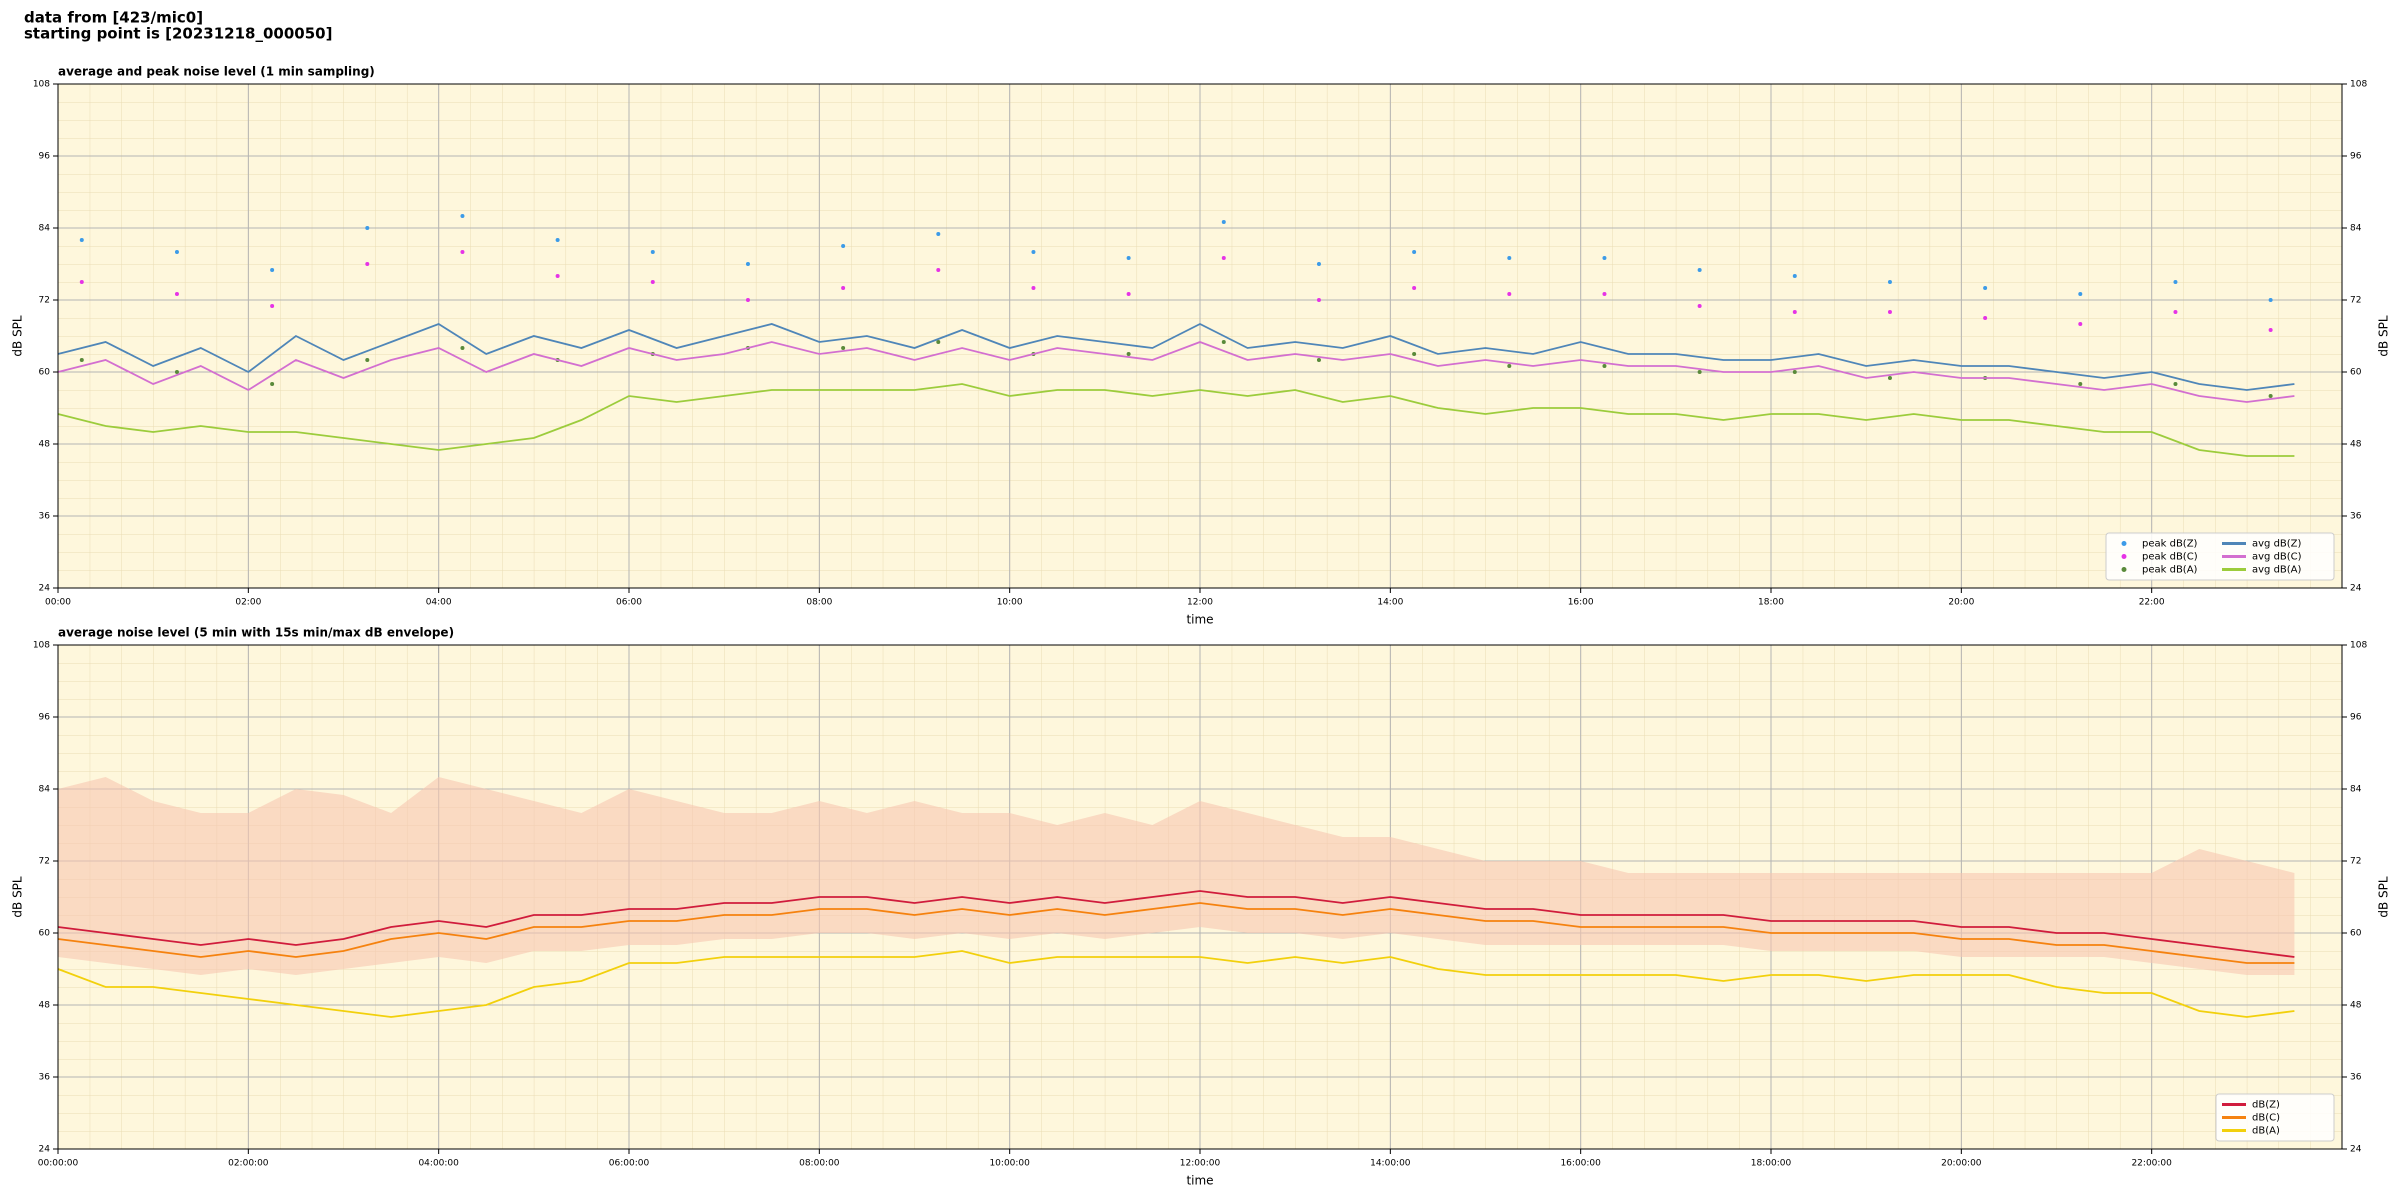  I want to click on x-tick-label: 06:00, so click(629, 603).